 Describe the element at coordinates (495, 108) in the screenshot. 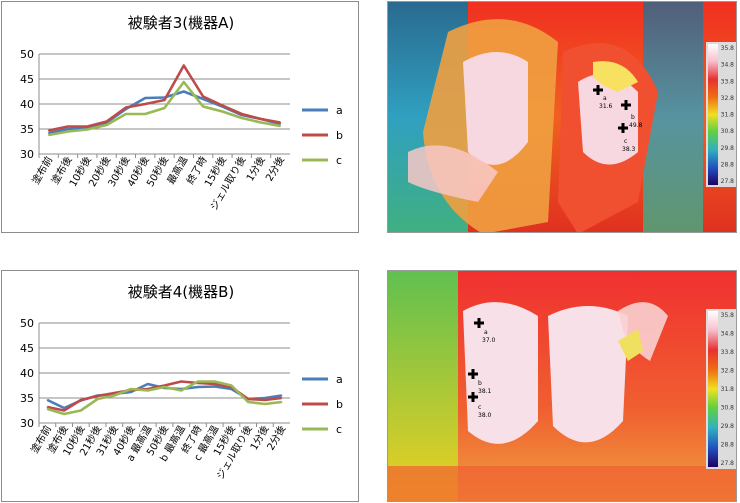

I see `thermal-hot-area-left` at that location.